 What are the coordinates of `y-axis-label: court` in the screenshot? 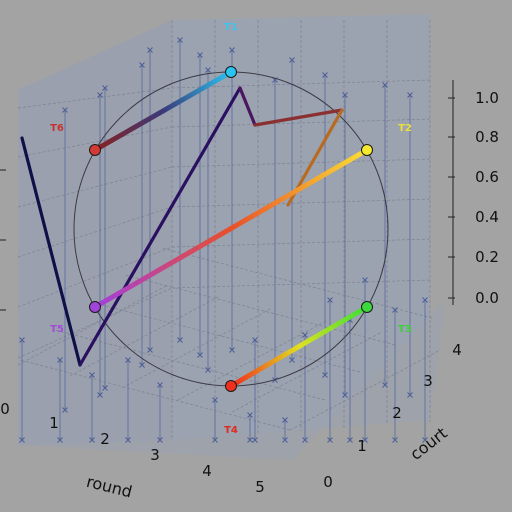 It's located at (428, 443).